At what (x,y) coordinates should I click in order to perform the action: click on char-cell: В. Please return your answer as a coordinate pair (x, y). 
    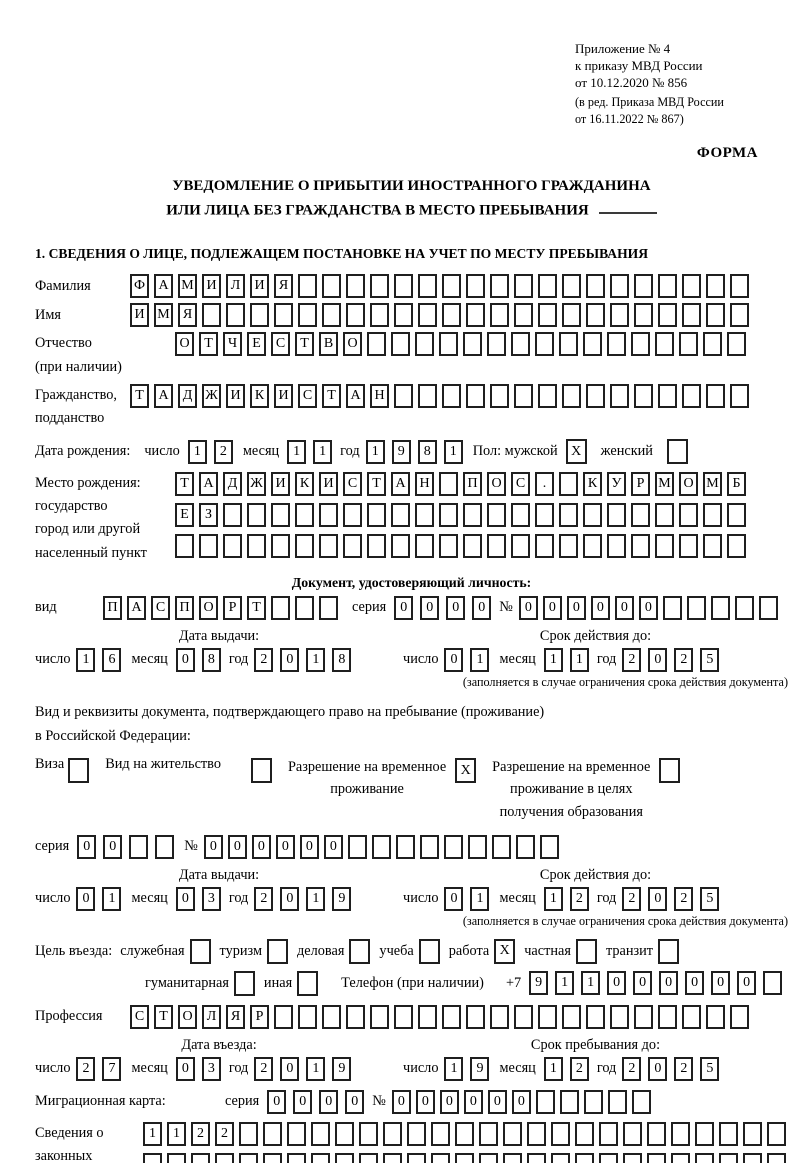
    Looking at the image, I should click on (328, 344).